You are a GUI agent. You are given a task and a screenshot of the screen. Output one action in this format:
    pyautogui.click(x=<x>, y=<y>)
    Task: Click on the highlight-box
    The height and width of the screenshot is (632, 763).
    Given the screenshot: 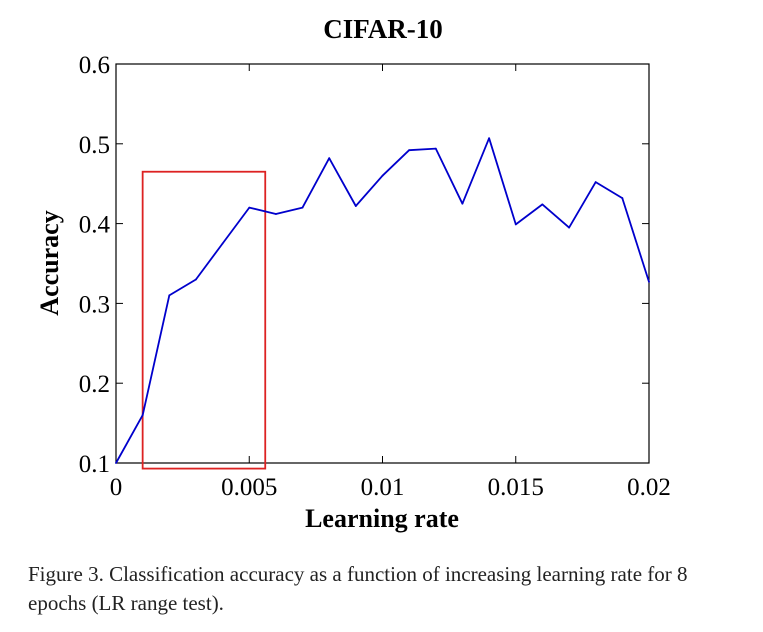 What is the action you would take?
    pyautogui.click(x=204, y=320)
    